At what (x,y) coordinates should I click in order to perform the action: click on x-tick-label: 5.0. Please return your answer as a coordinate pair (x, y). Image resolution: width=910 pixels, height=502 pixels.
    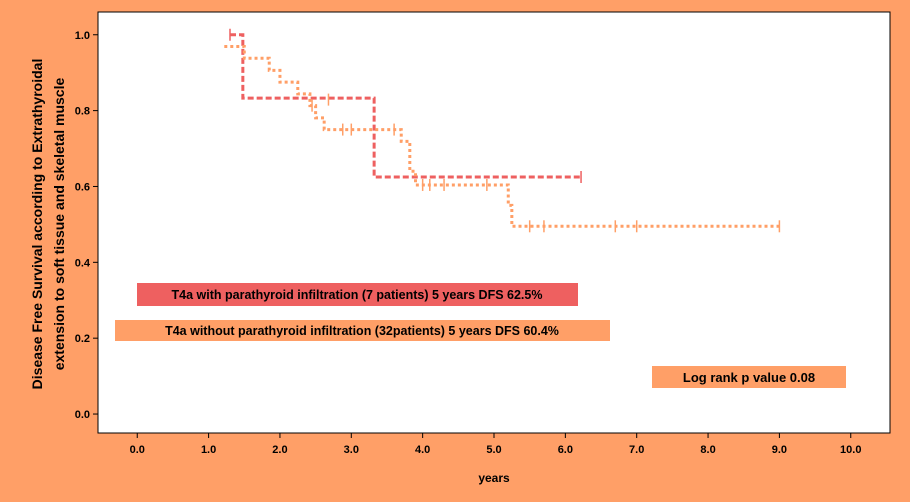
    Looking at the image, I should click on (493, 450).